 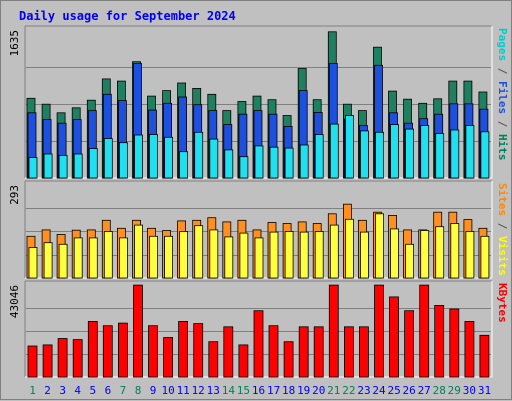 What do you see at coordinates (469, 390) in the screenshot?
I see `x-tick-label: 30` at bounding box center [469, 390].